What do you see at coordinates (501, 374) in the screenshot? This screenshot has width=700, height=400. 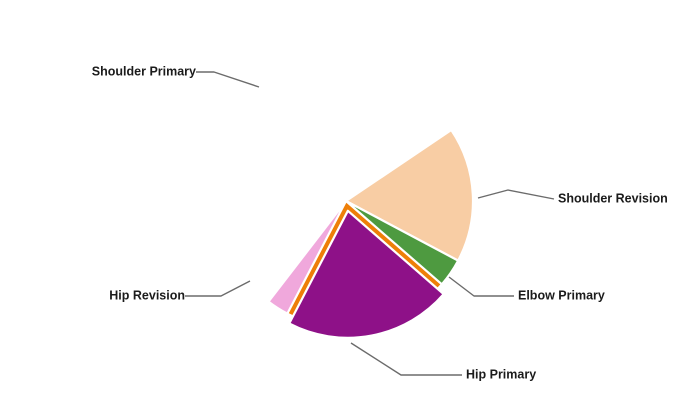 I see `slice-label-hip-primary: Hip Primary` at bounding box center [501, 374].